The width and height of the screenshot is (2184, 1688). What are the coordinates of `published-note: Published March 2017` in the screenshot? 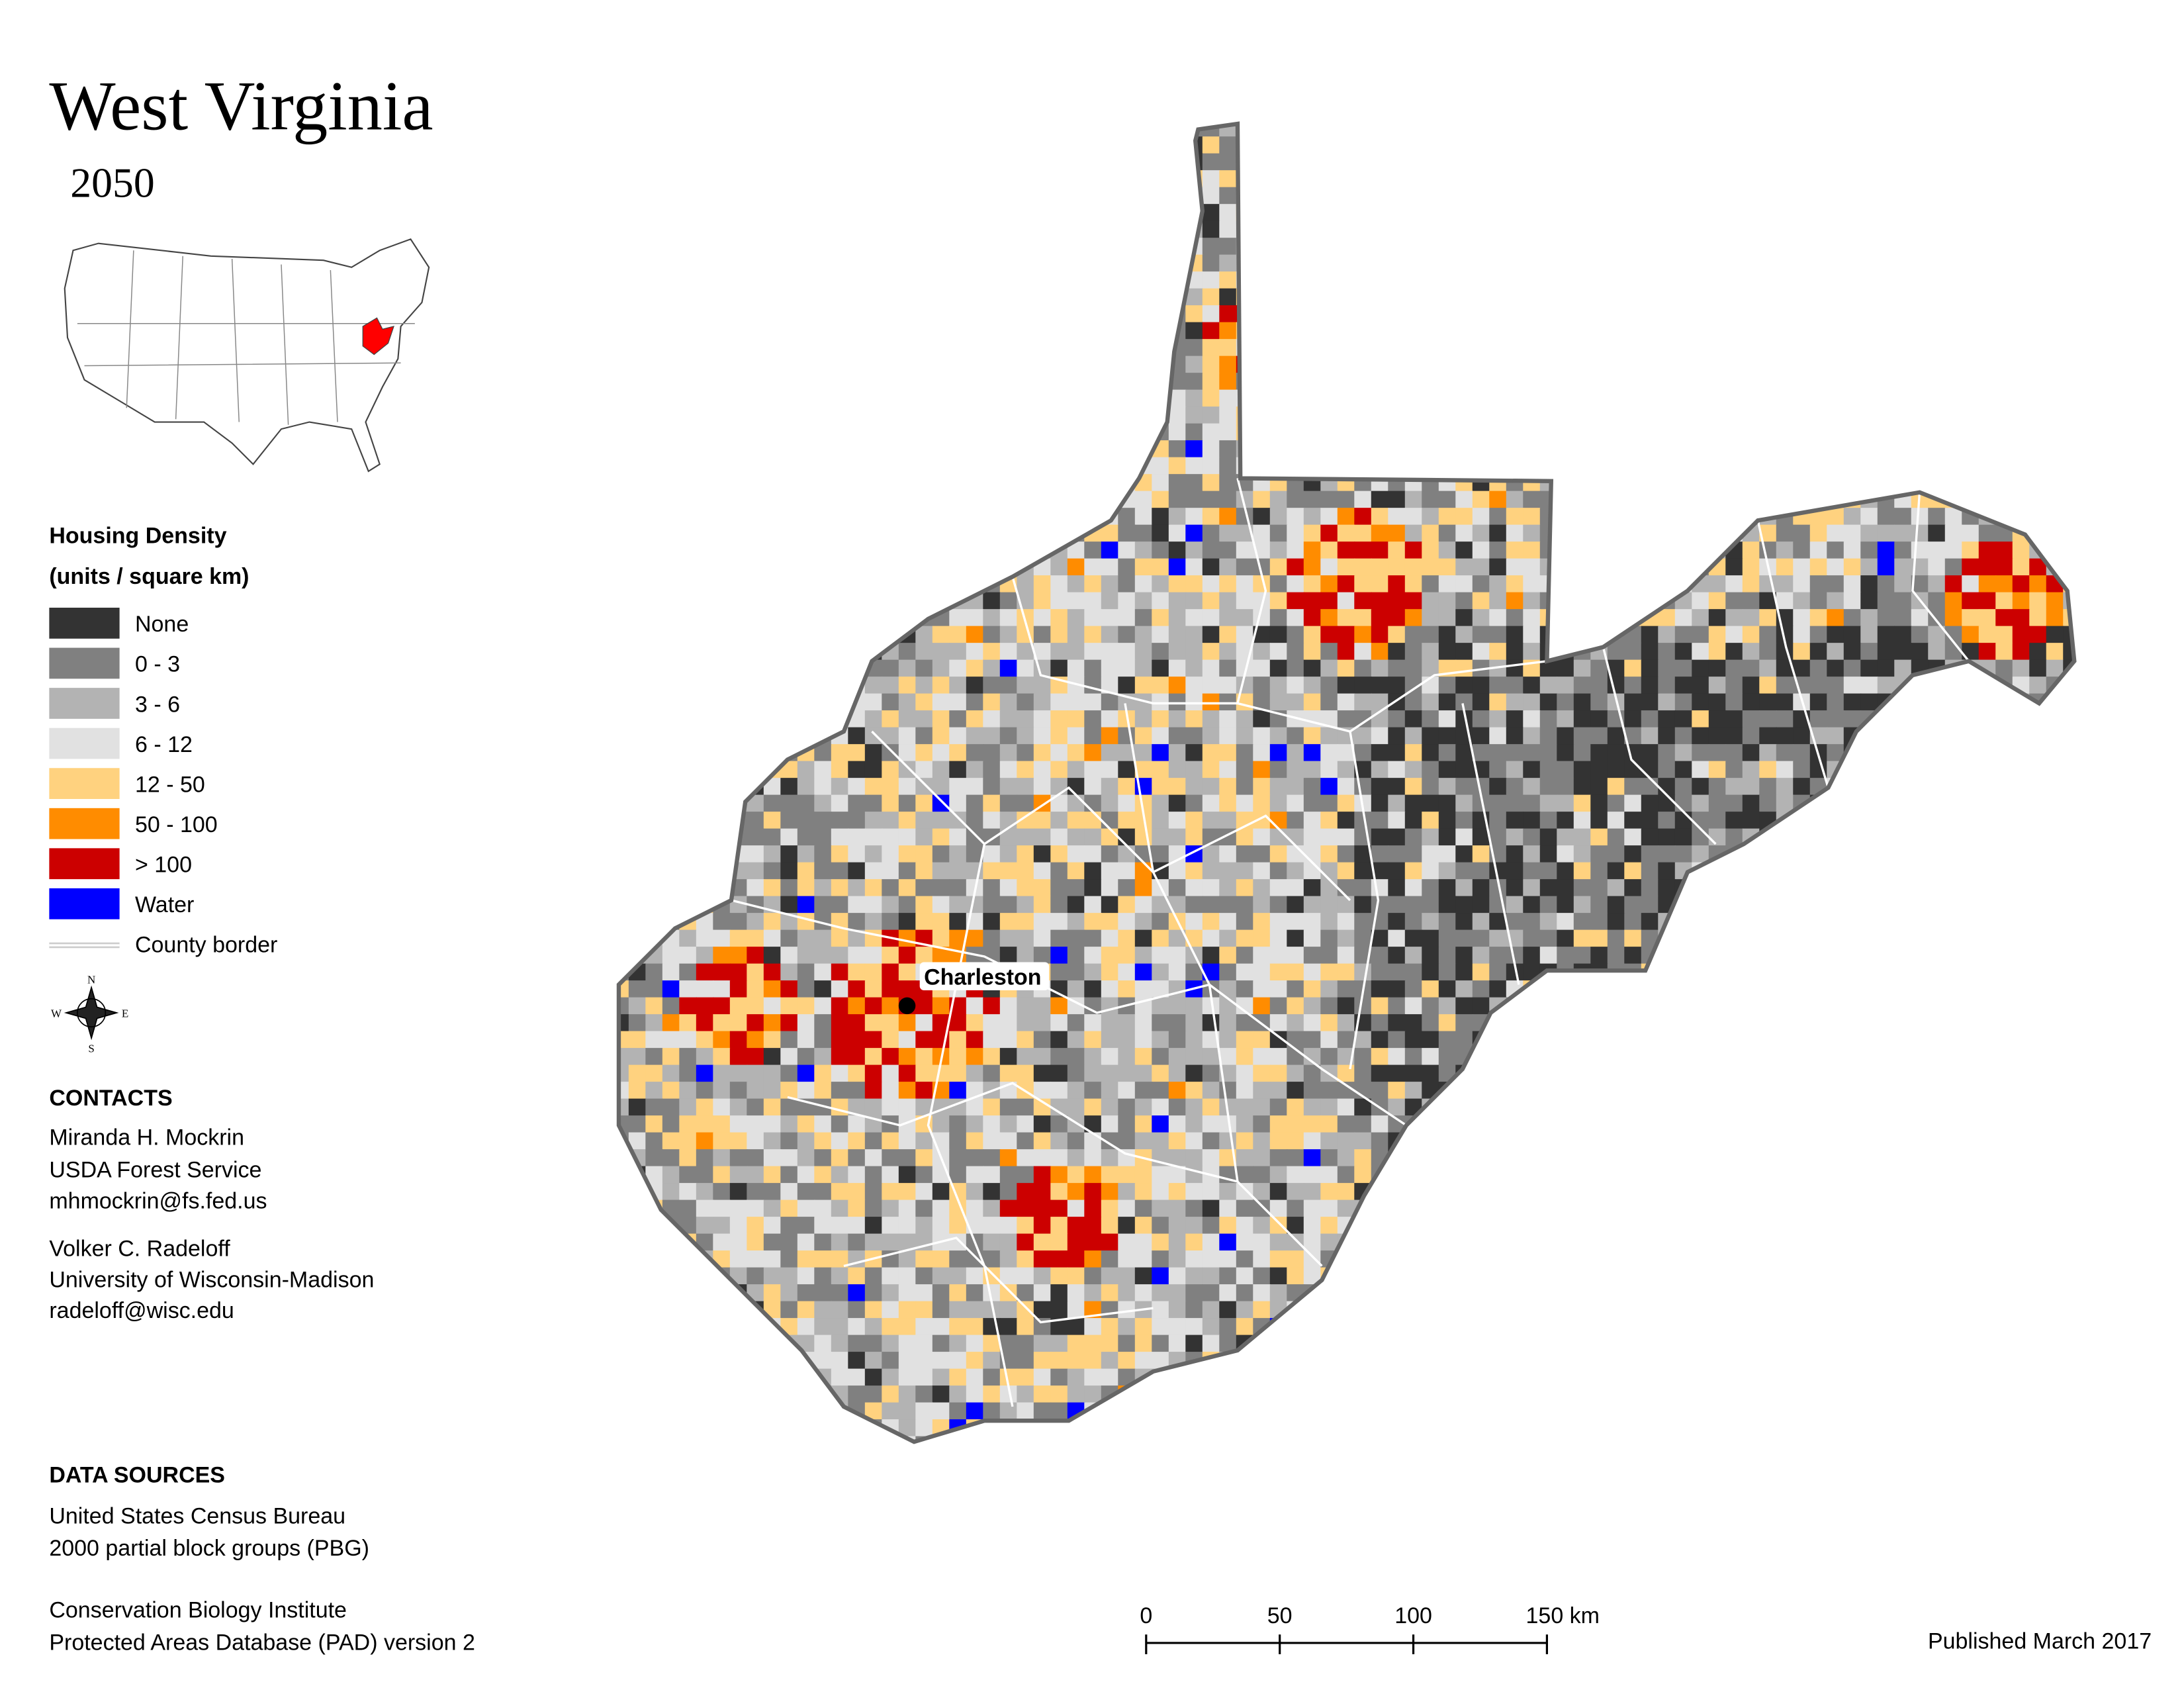 It's located at (2040, 1641).